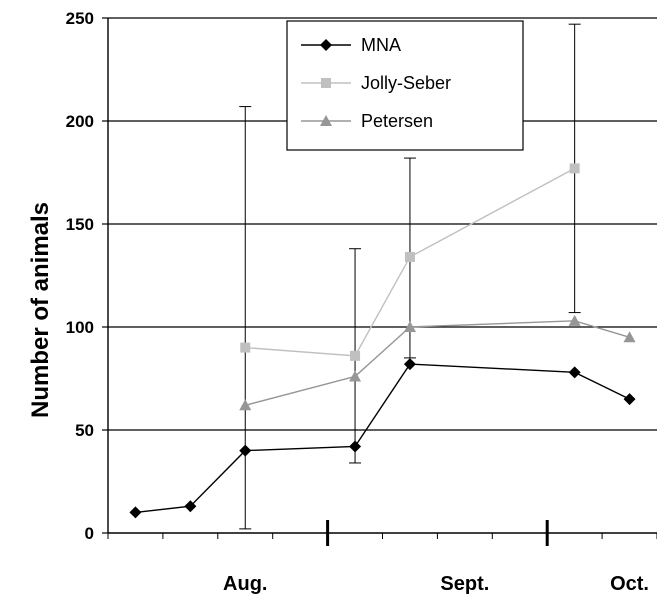 Image resolution: width=657 pixels, height=605 pixels. What do you see at coordinates (437, 363) in the screenshot?
I see `petersen-line` at bounding box center [437, 363].